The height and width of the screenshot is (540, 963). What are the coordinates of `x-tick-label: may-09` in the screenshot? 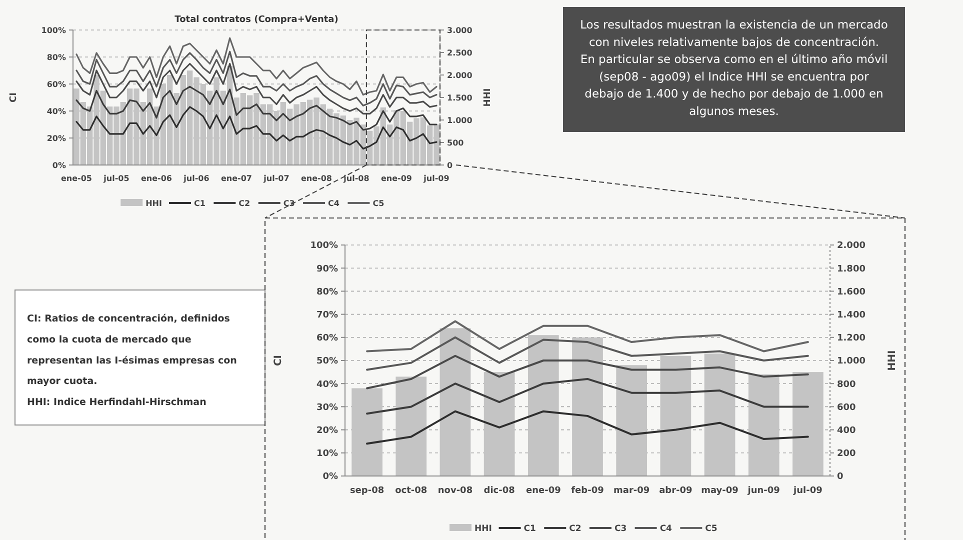 It's located at (719, 491).